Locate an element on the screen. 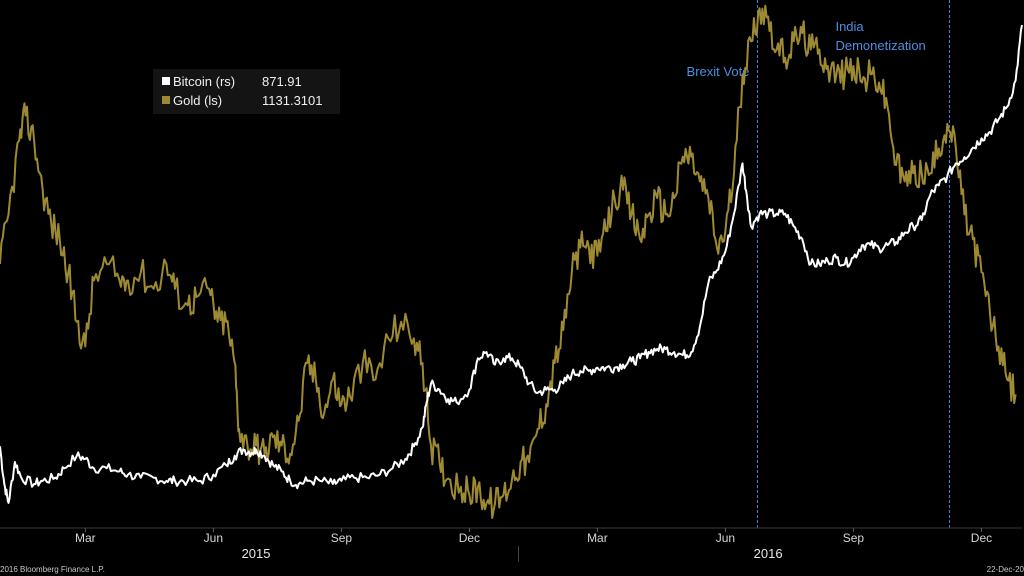 Image resolution: width=1024 pixels, height=576 pixels. footer-copyright: 2016 Bloomberg Finance L.P. is located at coordinates (52, 569).